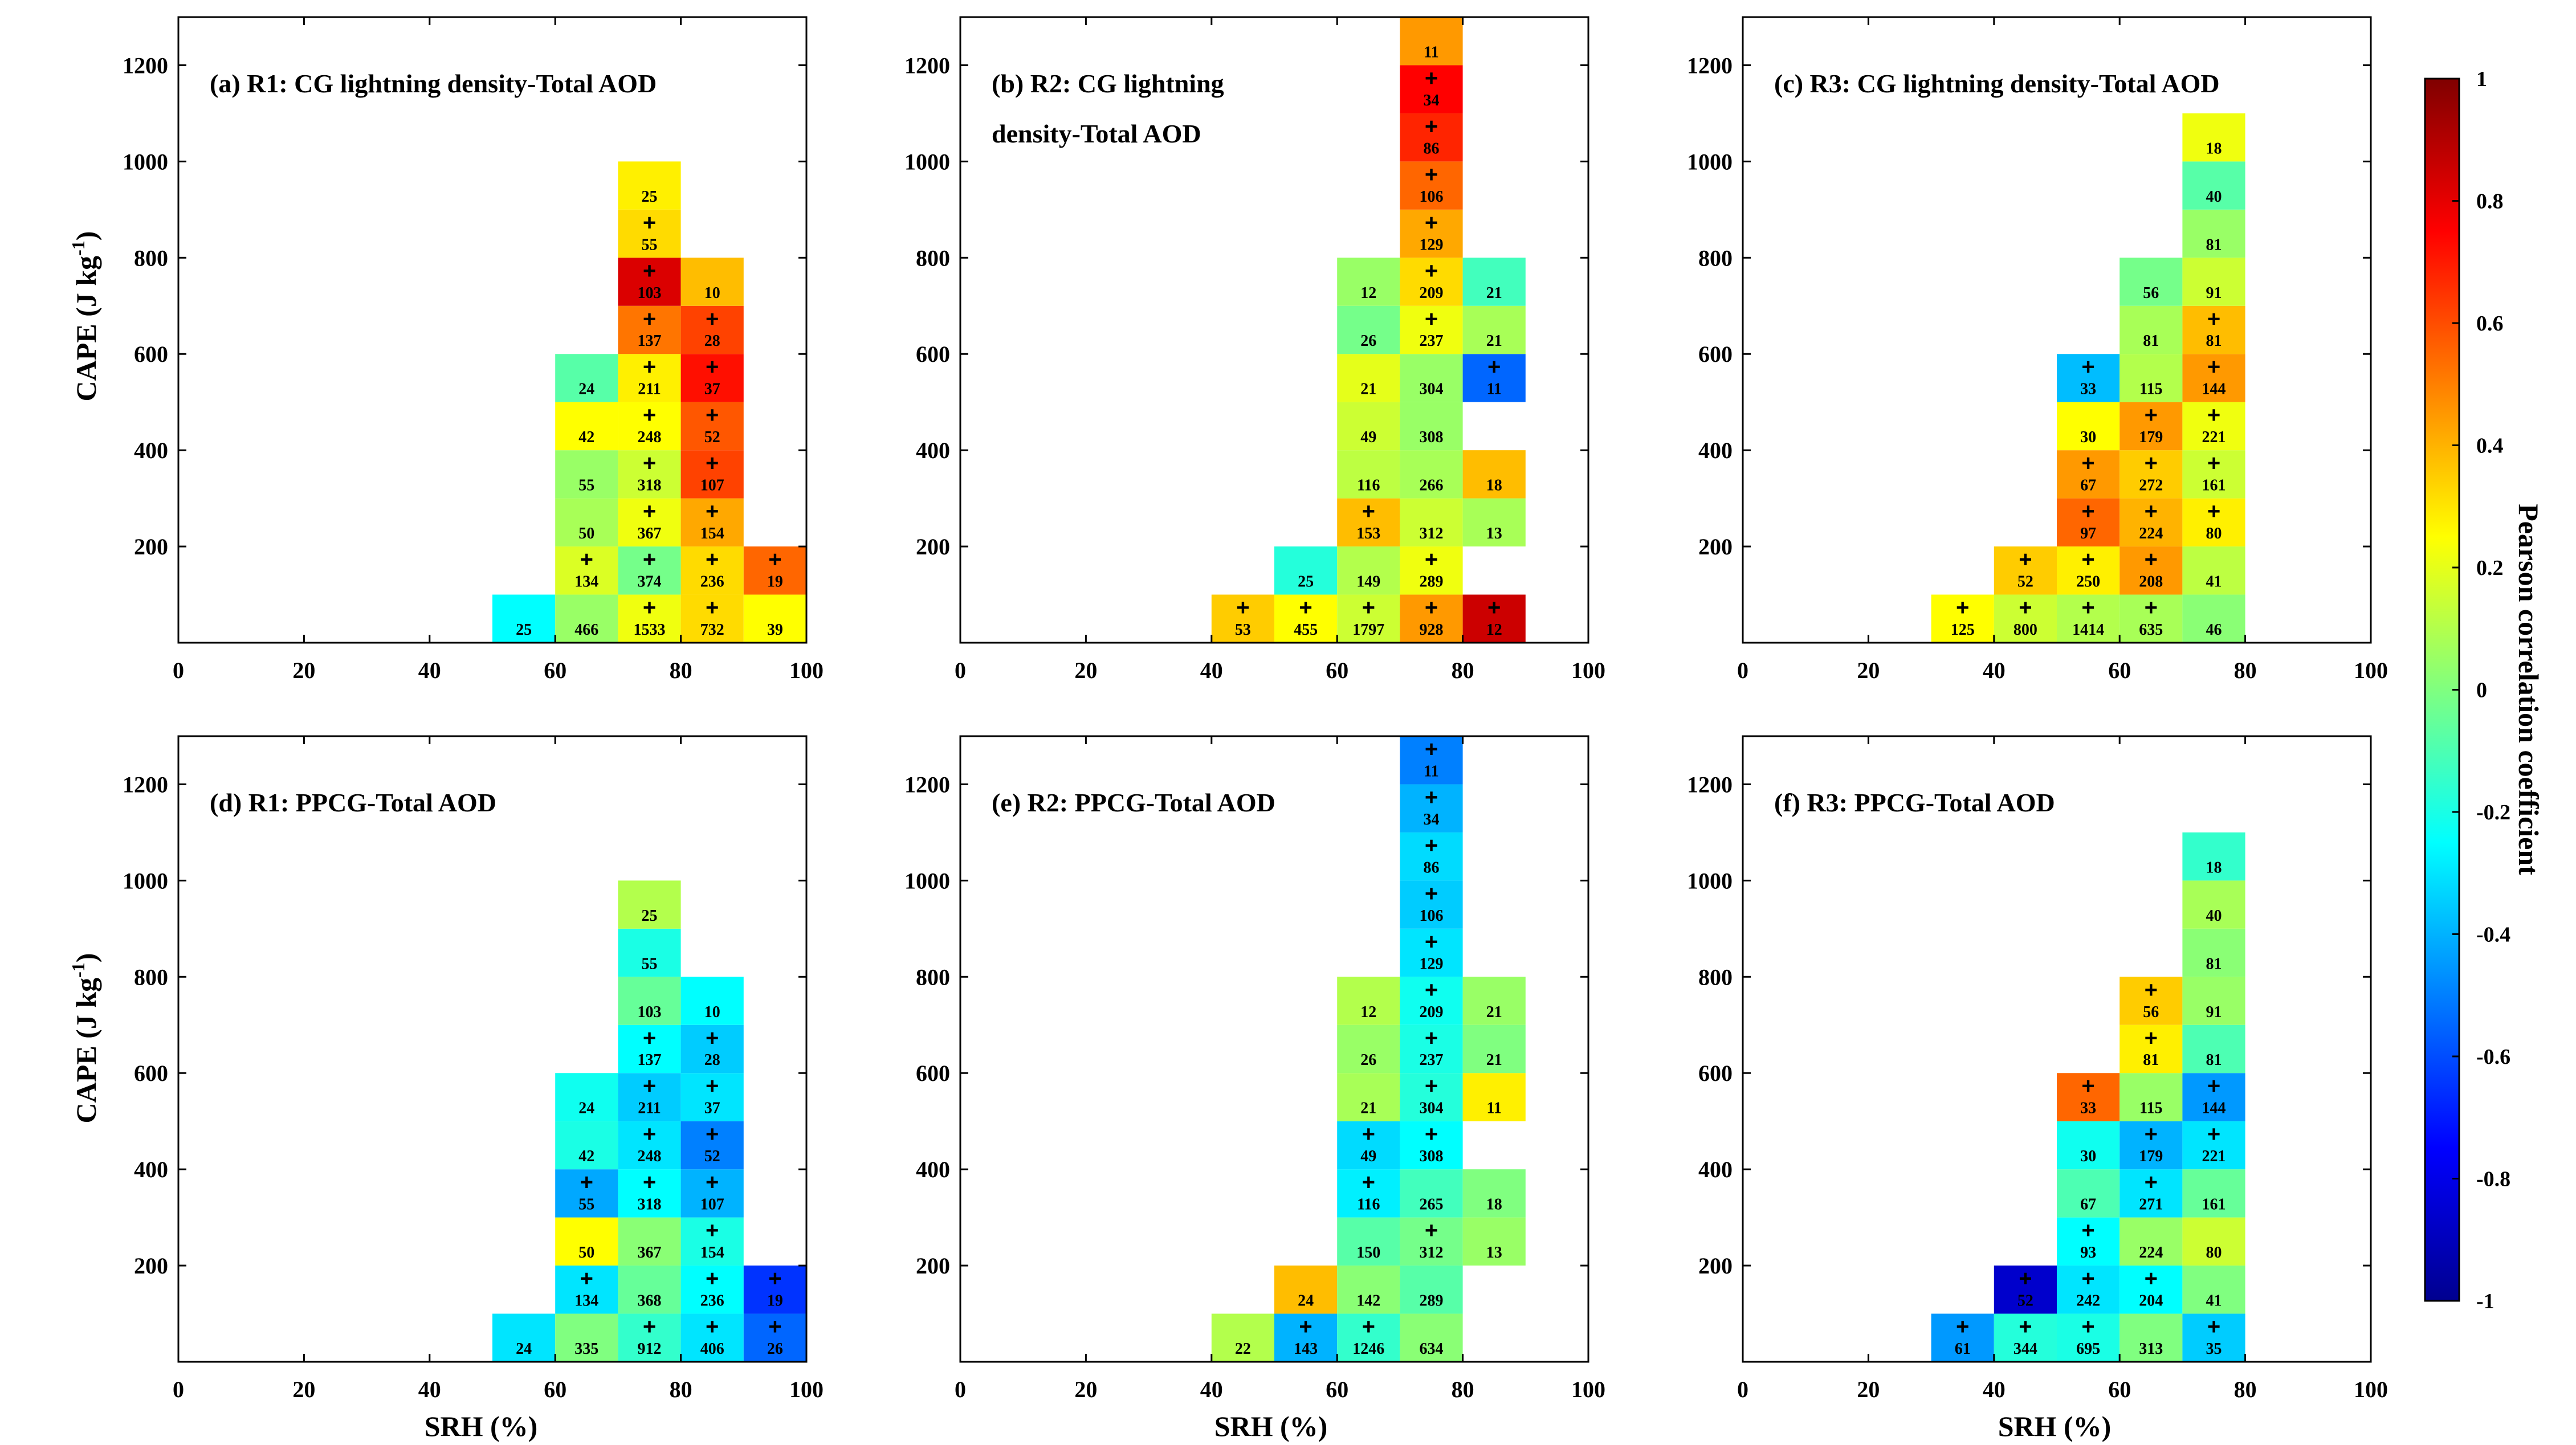 The height and width of the screenshot is (1445, 2576). I want to click on cell-count-b-20: 237, so click(1432, 341).